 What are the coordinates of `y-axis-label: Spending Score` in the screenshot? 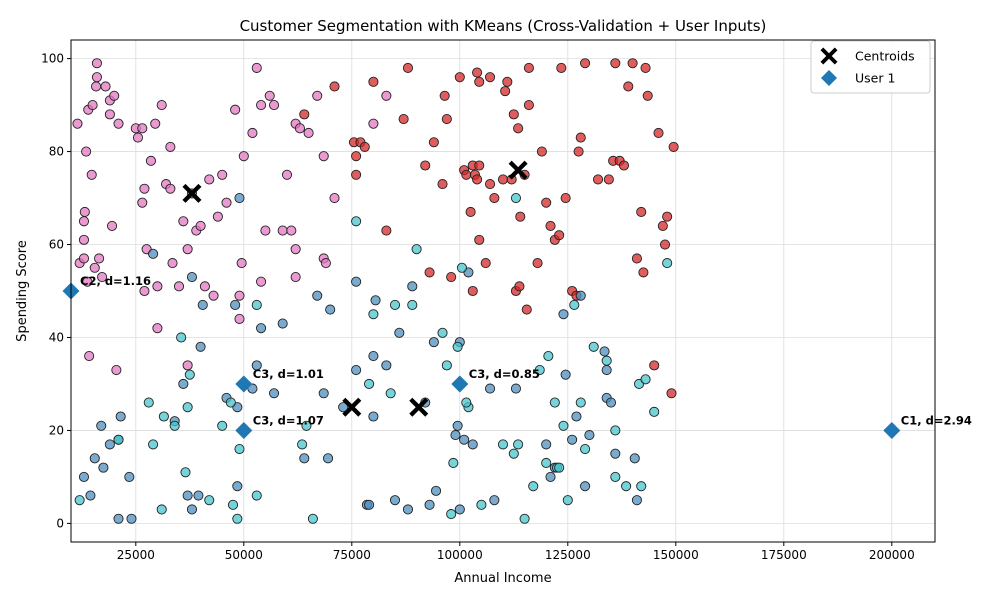 It's located at (22, 291).